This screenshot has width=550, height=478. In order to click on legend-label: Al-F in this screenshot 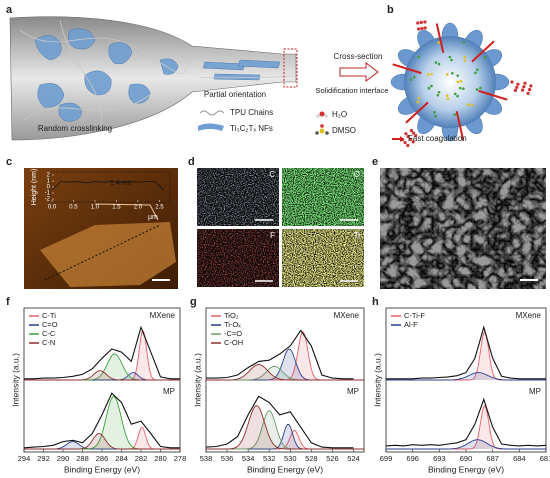, I will do `click(411, 324)`.